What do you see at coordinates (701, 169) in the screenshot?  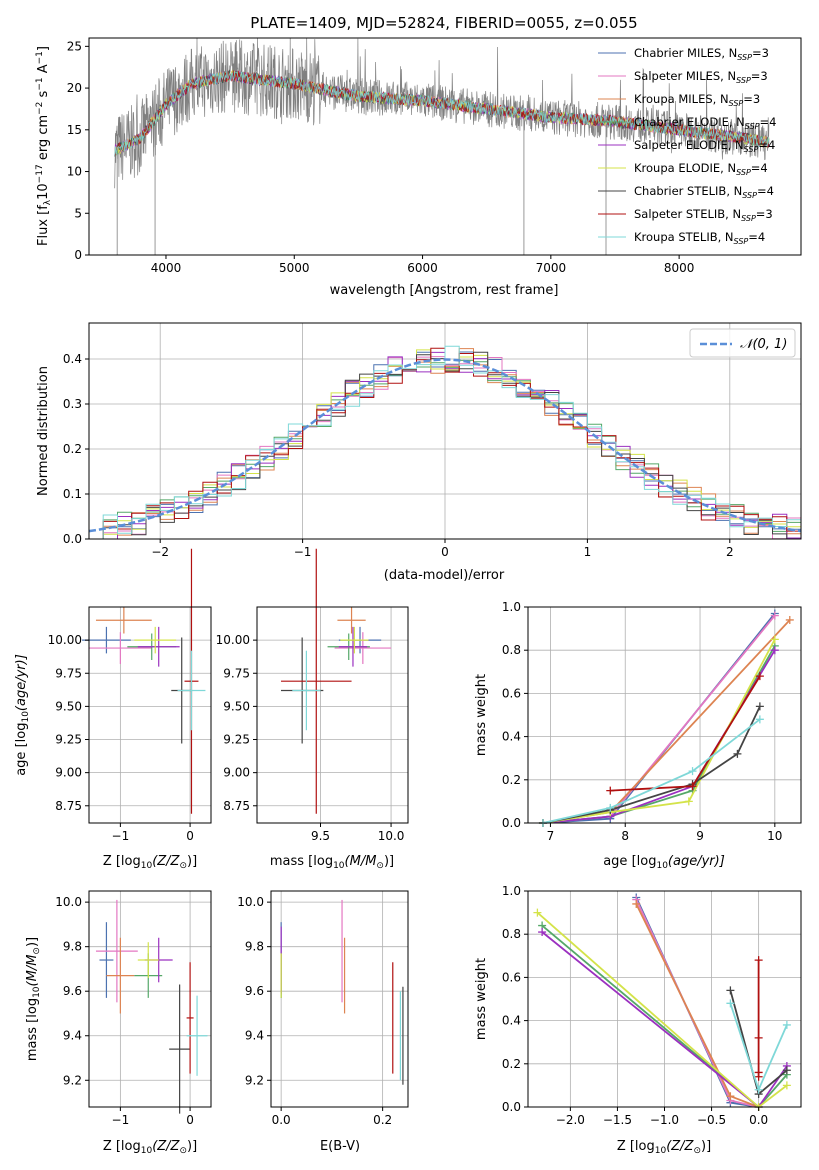 I see `legend-label: Kroupa ELODIE, NSSP=4` at bounding box center [701, 169].